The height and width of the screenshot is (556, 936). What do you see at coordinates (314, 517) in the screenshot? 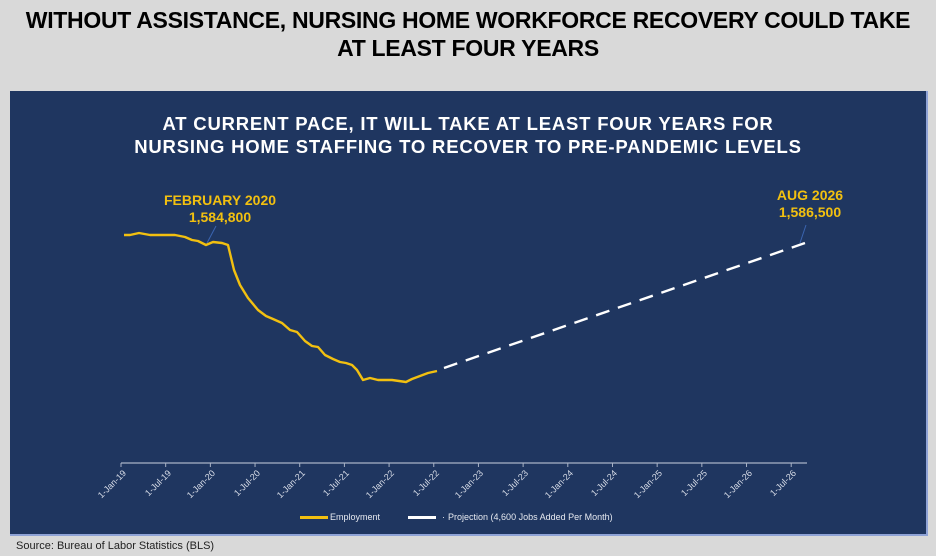
I see `legend-swatch-employment` at bounding box center [314, 517].